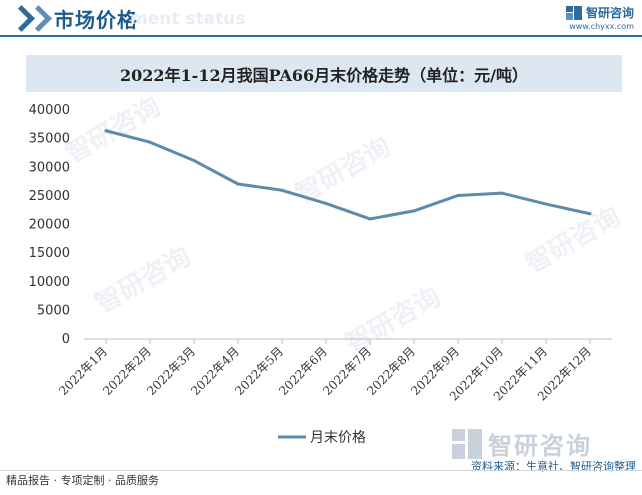 The width and height of the screenshot is (642, 495). I want to click on y-tick-label: 10000, so click(49, 282).